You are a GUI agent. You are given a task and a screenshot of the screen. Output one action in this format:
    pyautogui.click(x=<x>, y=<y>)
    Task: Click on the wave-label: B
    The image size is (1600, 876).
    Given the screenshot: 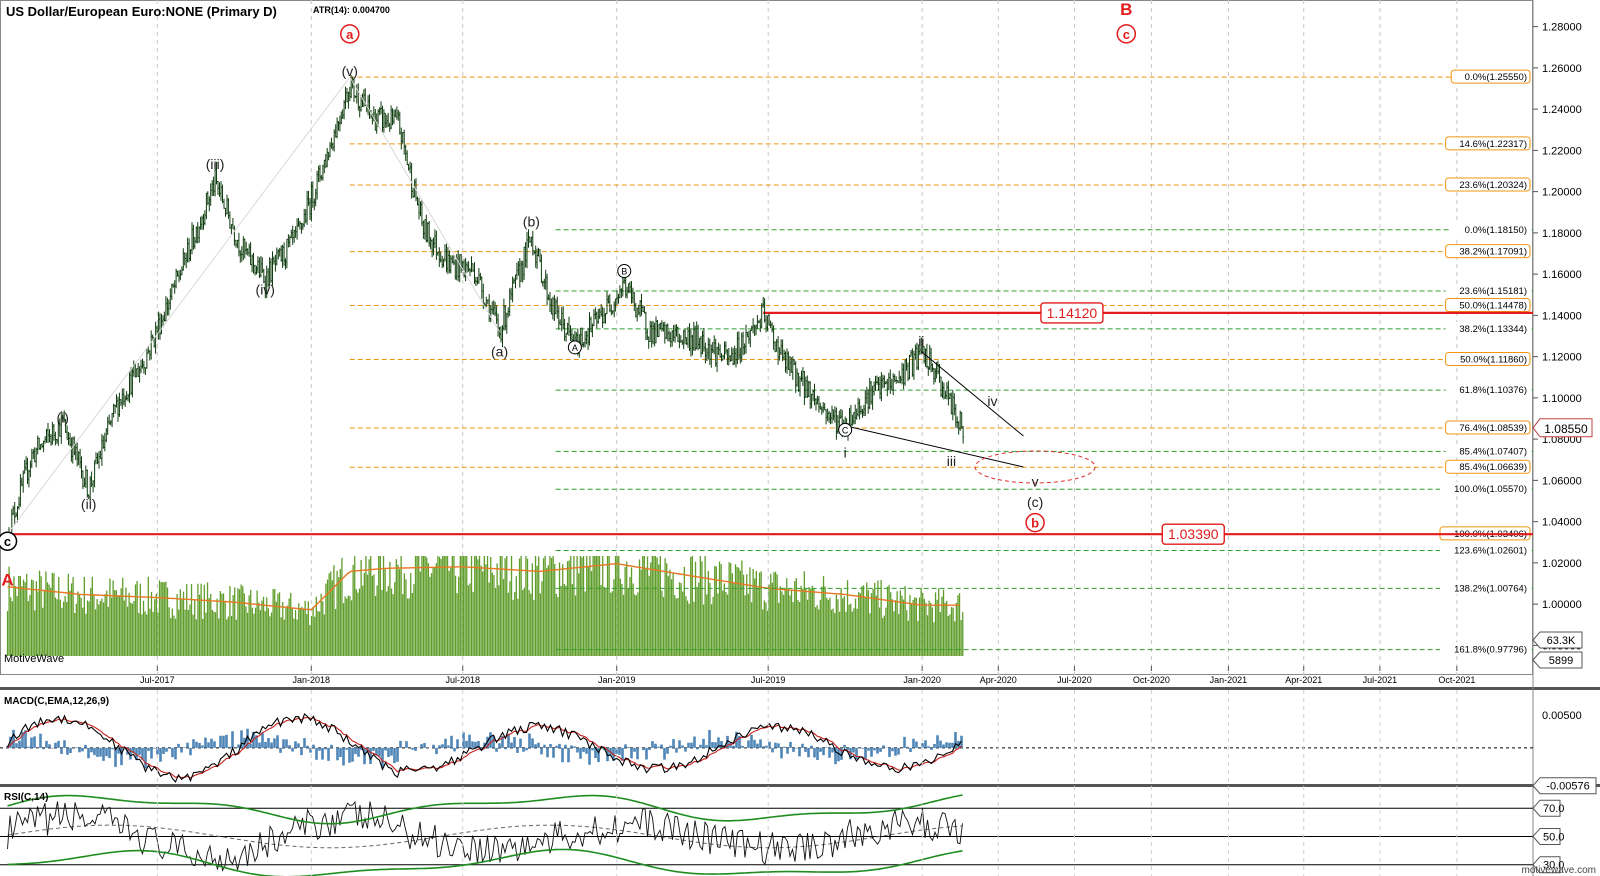 What is the action you would take?
    pyautogui.click(x=1126, y=9)
    